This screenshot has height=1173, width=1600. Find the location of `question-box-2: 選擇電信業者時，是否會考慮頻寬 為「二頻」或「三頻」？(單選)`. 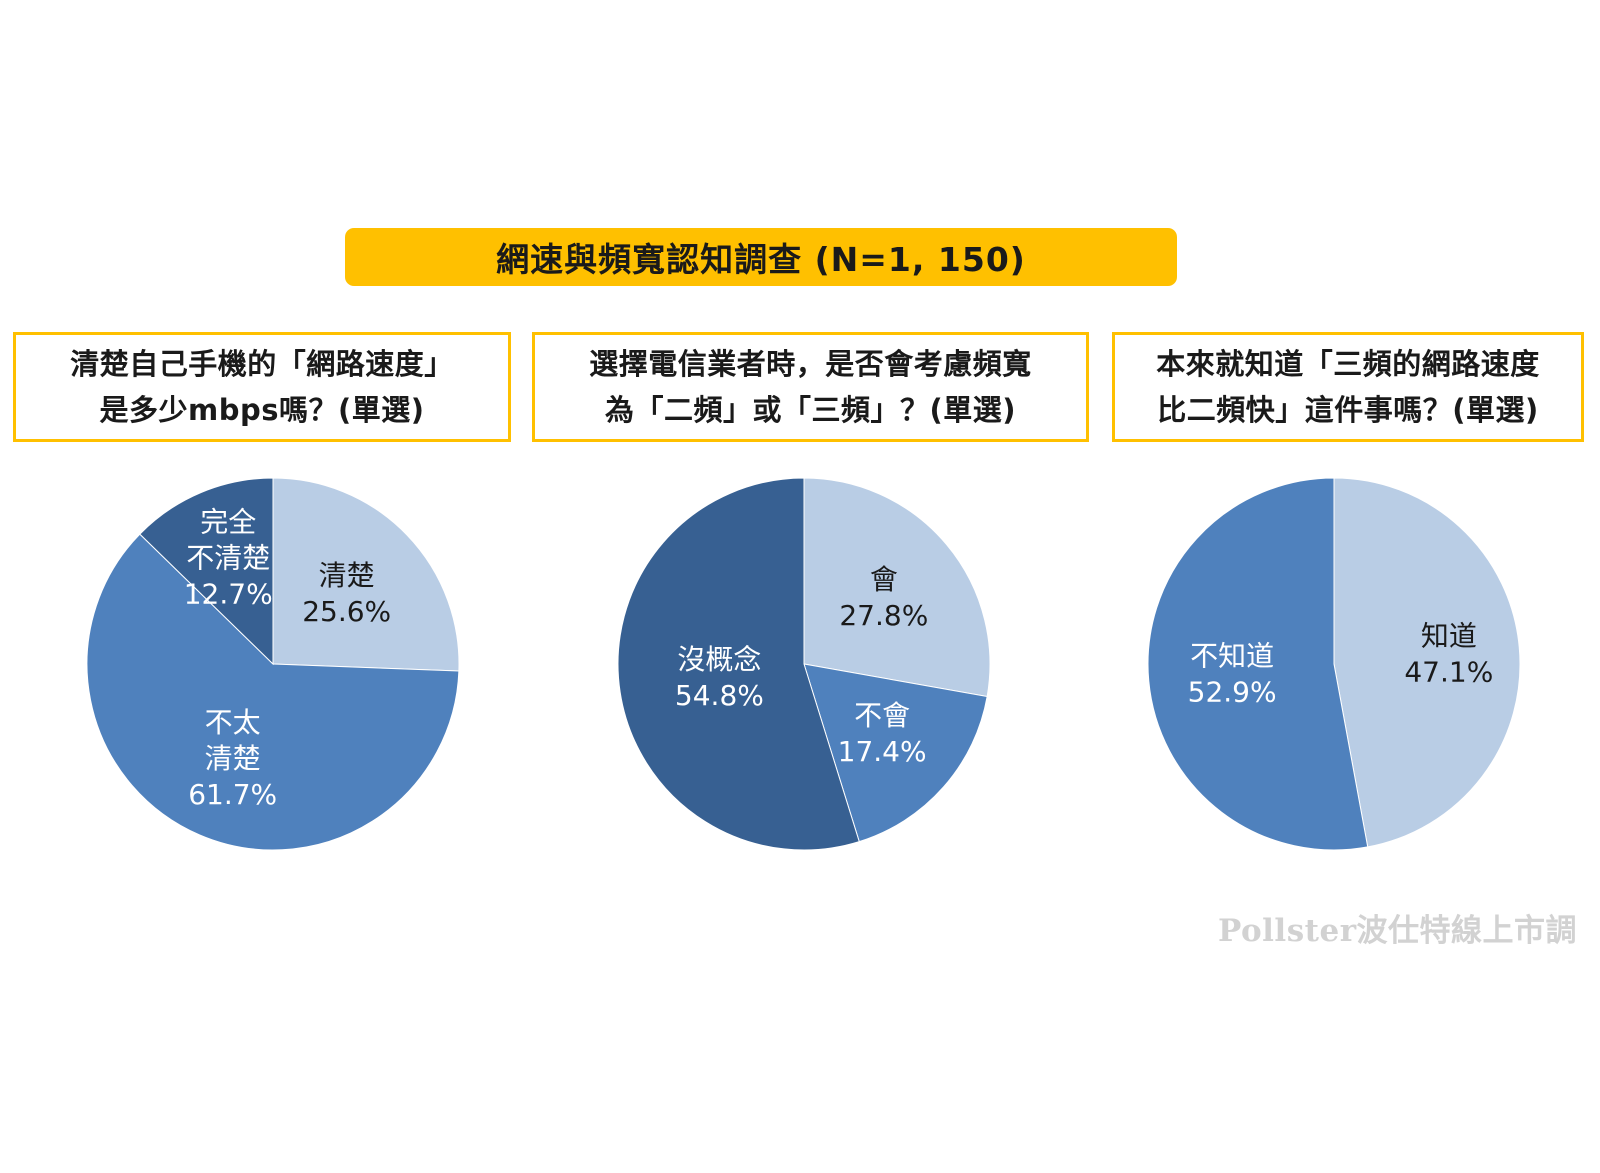

question-box-2: 選擇電信業者時，是否會考慮頻寬 為「二頻」或「三頻」？(單選) is located at coordinates (810, 387).